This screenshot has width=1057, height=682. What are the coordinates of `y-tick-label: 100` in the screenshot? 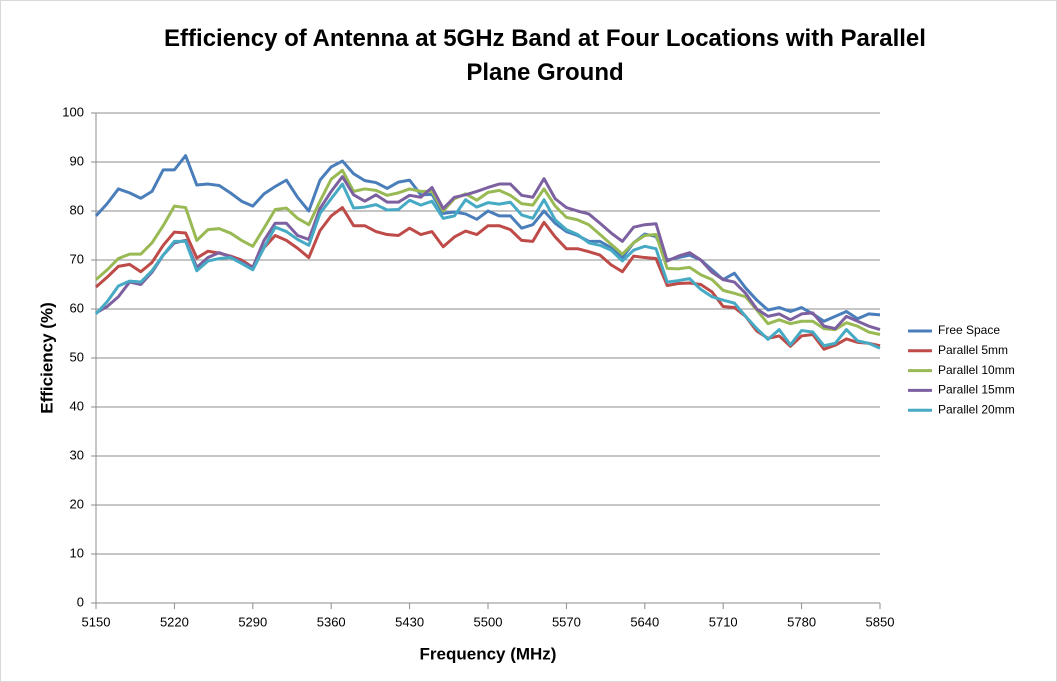 It's located at (73, 111).